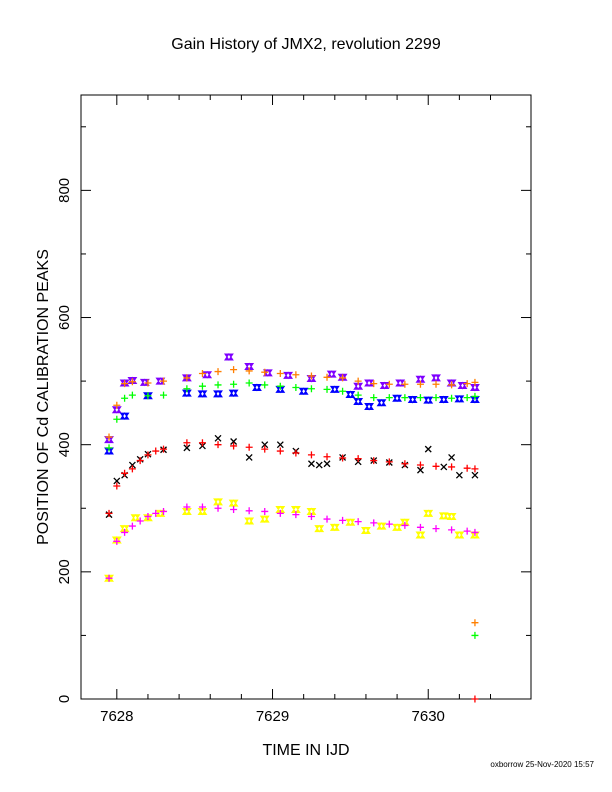 Image resolution: width=612 pixels, height=792 pixels. Describe the element at coordinates (305, 750) in the screenshot. I see `x-axis-label: TIME IN IJD` at that location.